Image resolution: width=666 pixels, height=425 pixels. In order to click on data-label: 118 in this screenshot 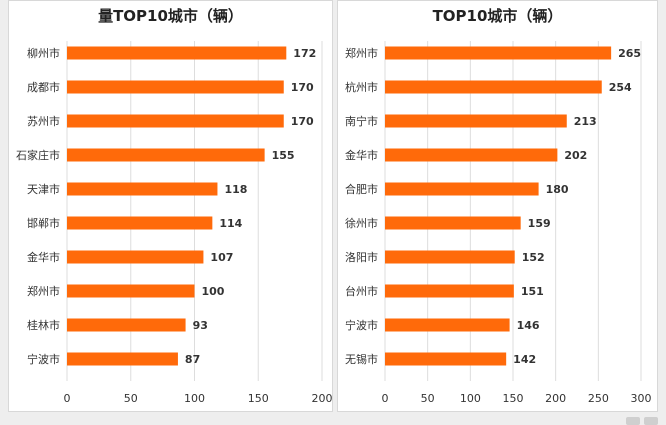, I will do `click(235, 189)`.